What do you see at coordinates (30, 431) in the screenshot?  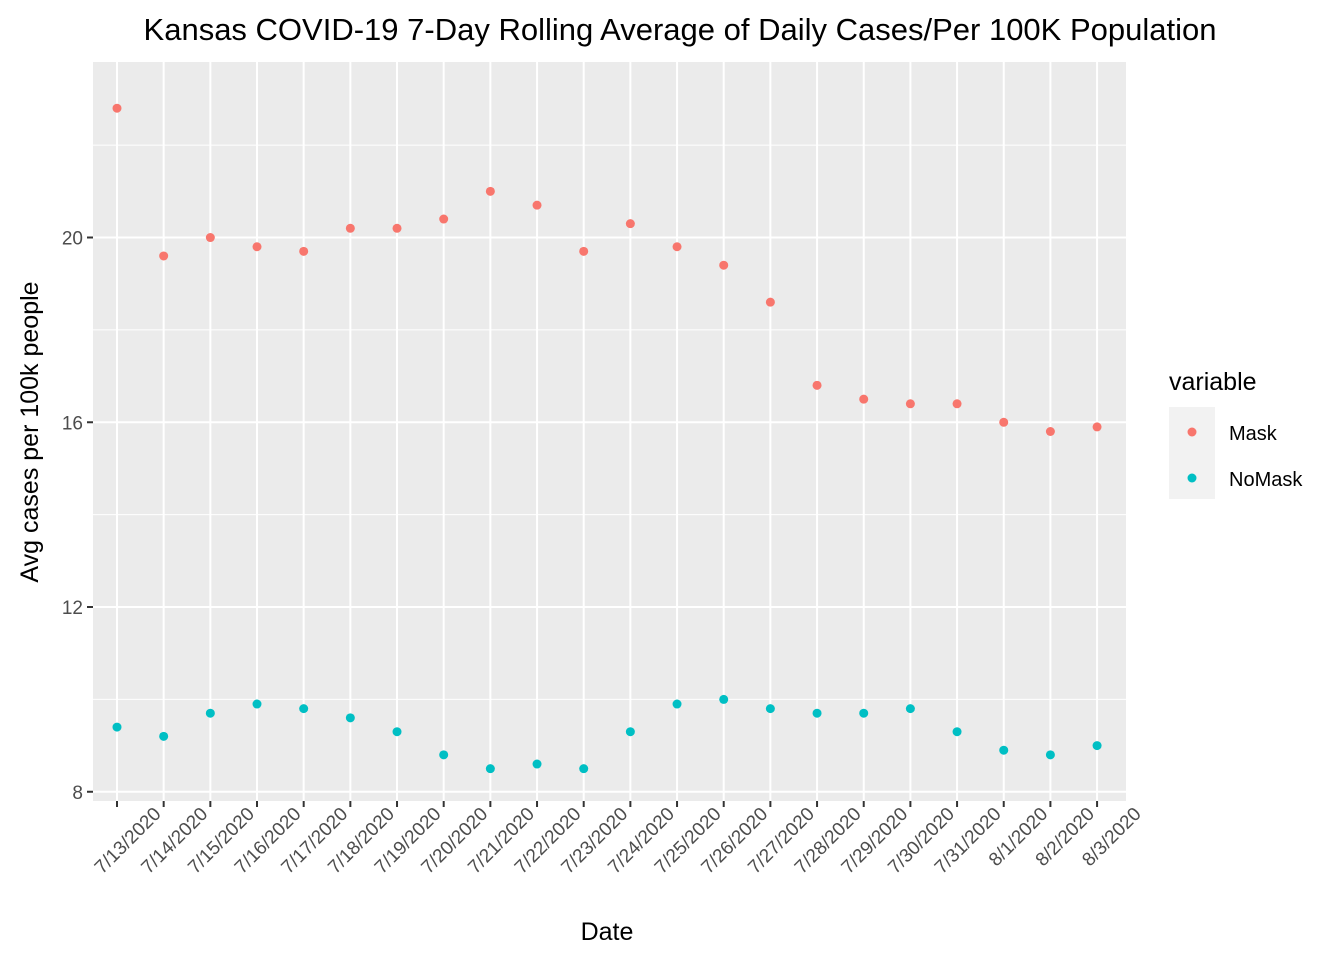 I see `y-axis-title: Avg cases per 100k people` at bounding box center [30, 431].